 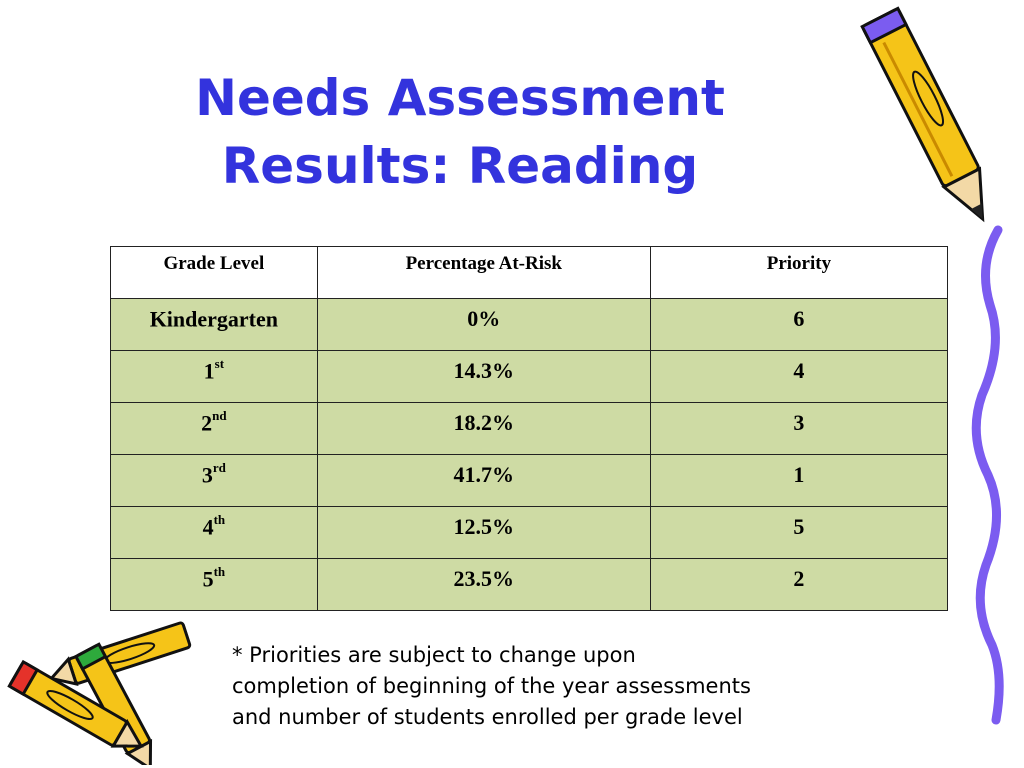 I want to click on grade-cell: 5th, so click(x=214, y=584).